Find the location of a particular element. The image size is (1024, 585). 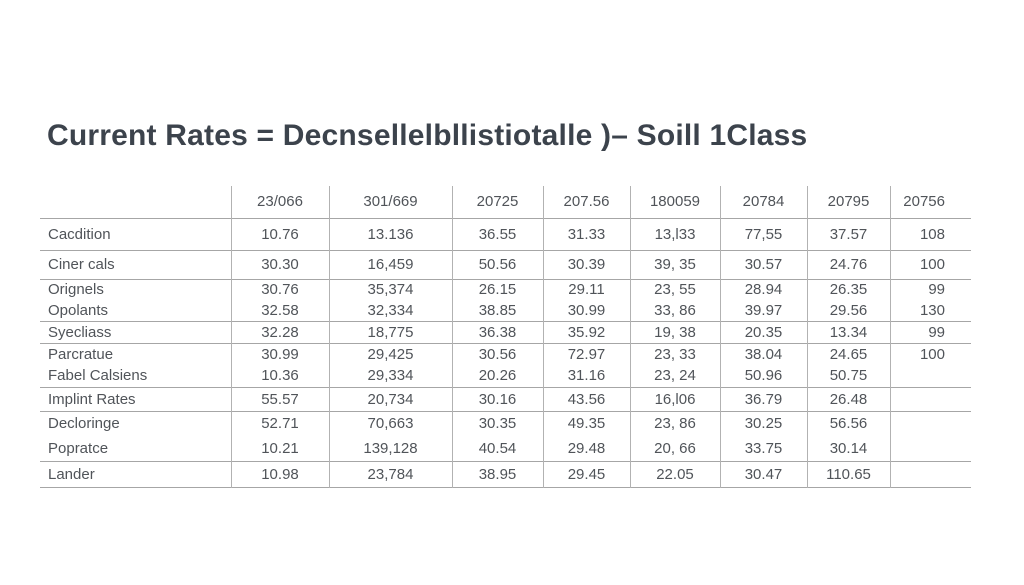

cell-value: 70,663 is located at coordinates (390, 423).